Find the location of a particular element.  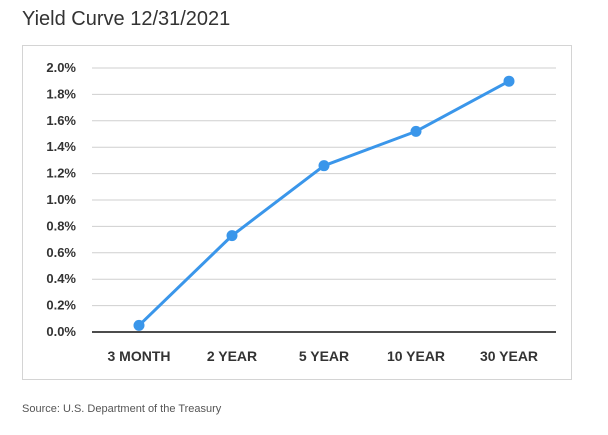

y-tick-label: 1.0% is located at coordinates (61, 199).